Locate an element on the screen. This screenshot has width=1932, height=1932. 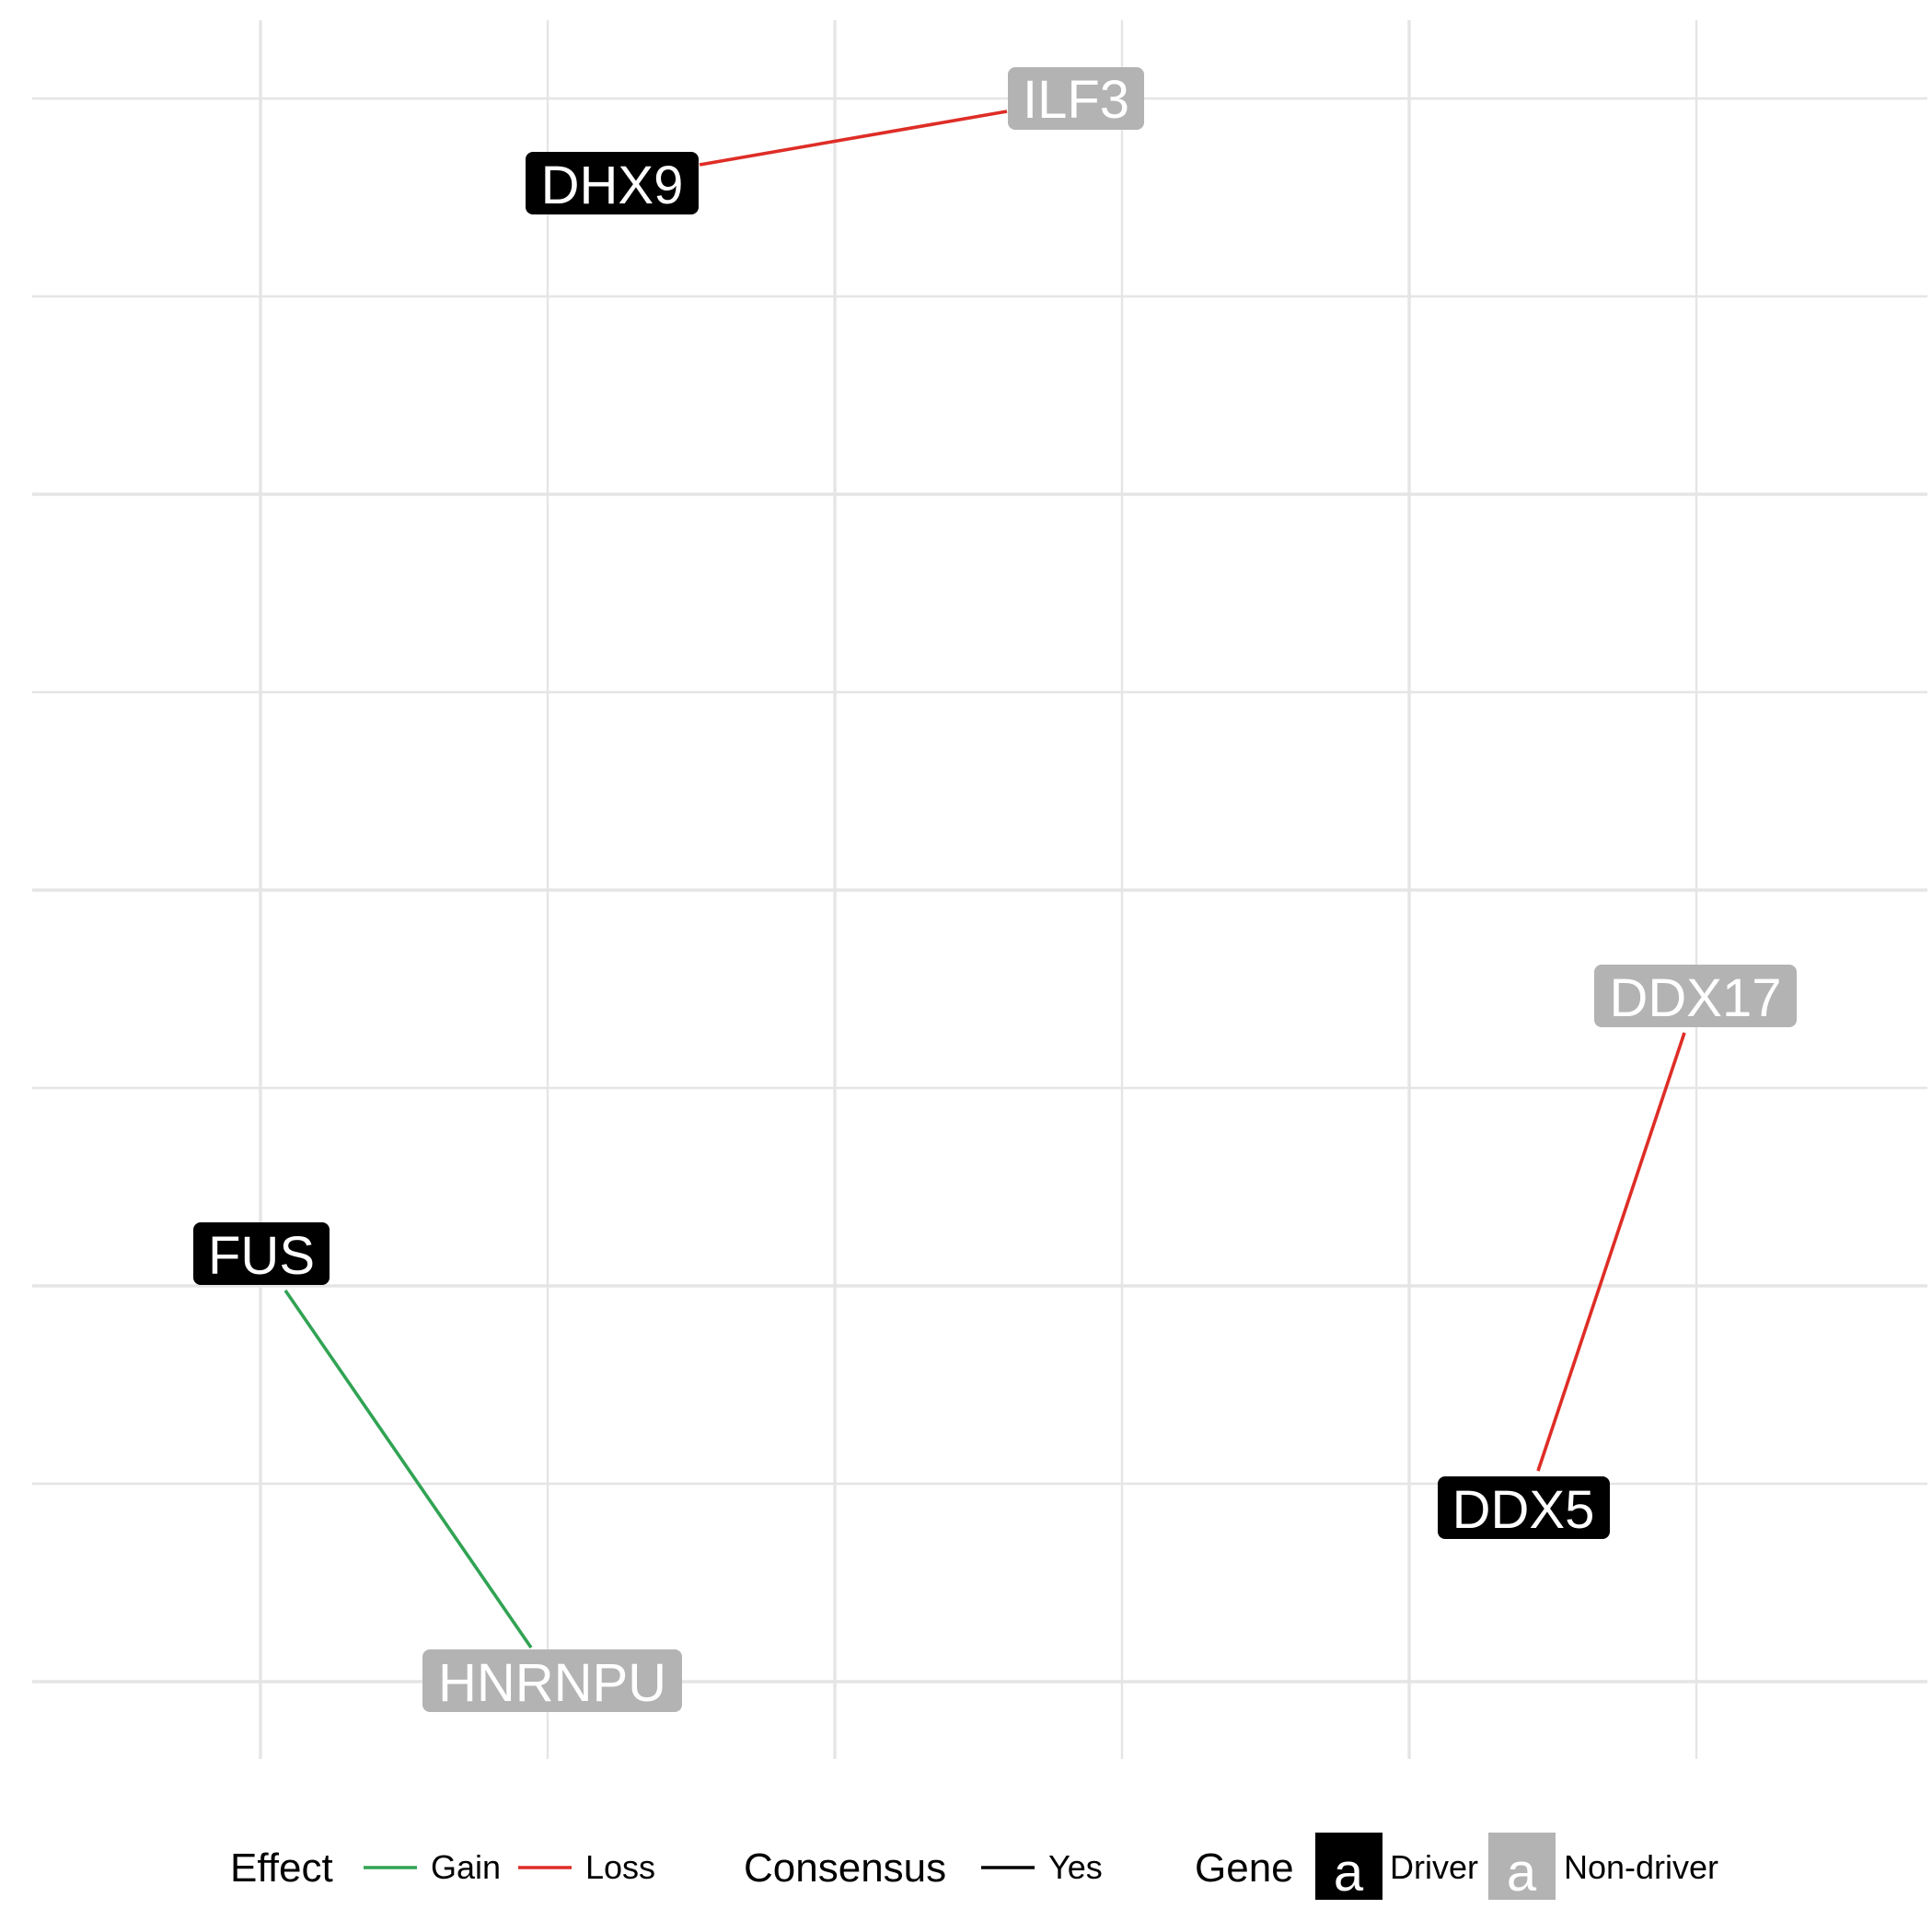
legend-consensus: Consensus Yes is located at coordinates (924, 1868).